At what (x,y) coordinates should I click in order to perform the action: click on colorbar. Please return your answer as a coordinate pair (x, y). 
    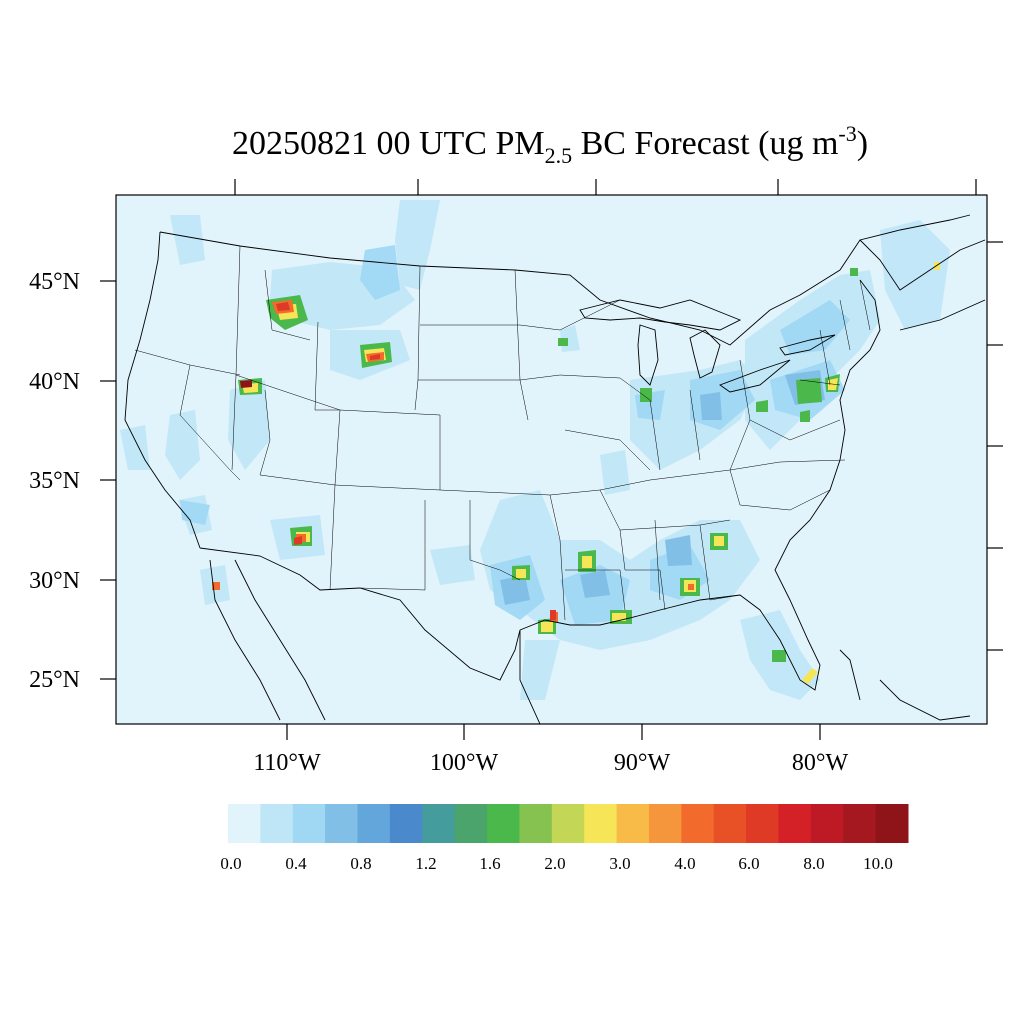
    Looking at the image, I should click on (568, 823).